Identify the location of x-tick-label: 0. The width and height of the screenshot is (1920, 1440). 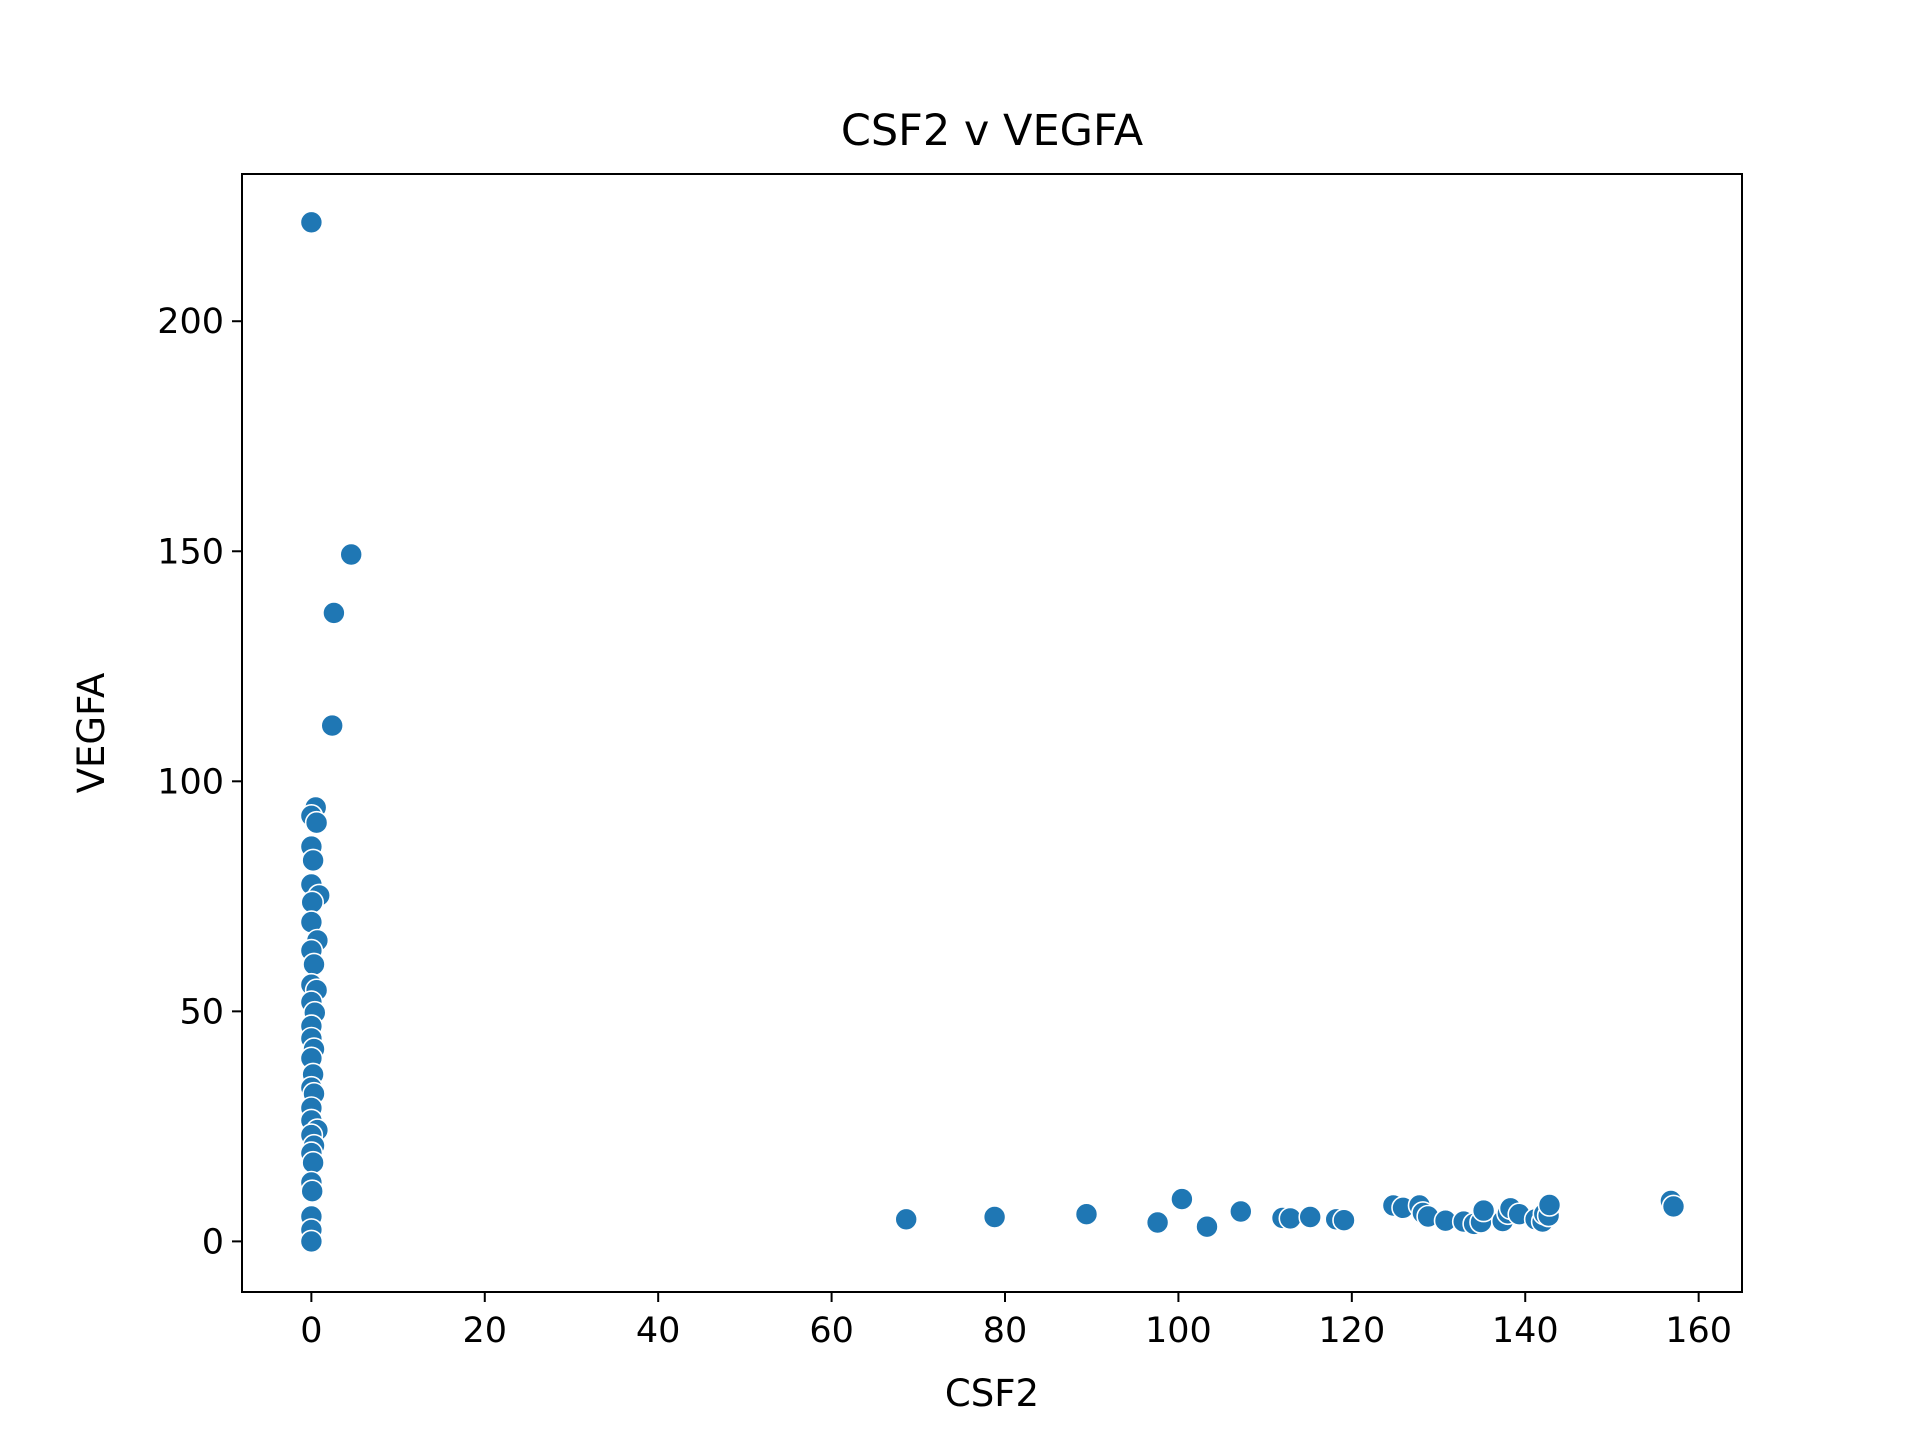
(311, 1331).